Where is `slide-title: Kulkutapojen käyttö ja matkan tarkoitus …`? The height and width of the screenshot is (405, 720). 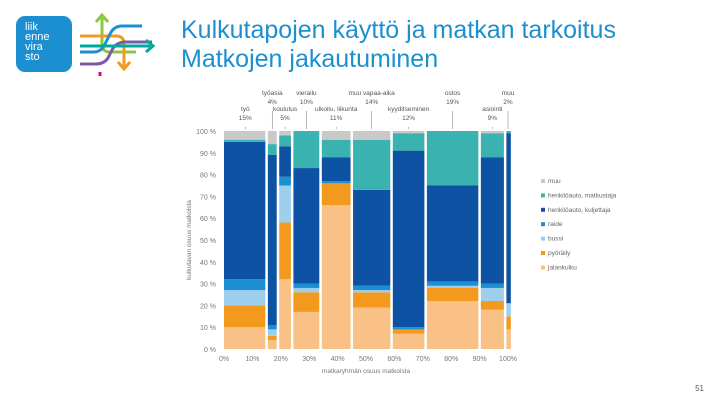 slide-title: Kulkutapojen käyttö ja matkan tarkoitus … is located at coordinates (398, 45).